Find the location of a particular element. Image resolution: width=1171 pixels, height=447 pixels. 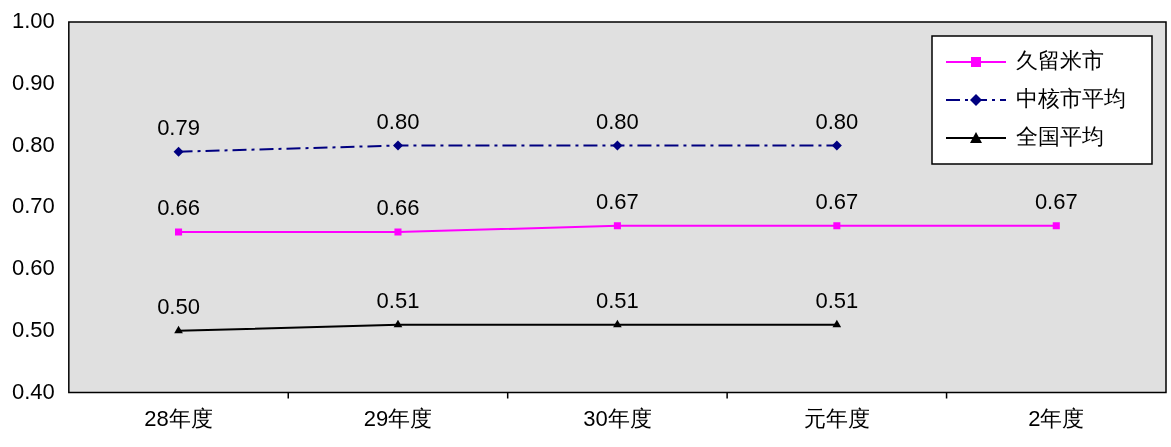

x-tick-label: 29年度 is located at coordinates (398, 418).